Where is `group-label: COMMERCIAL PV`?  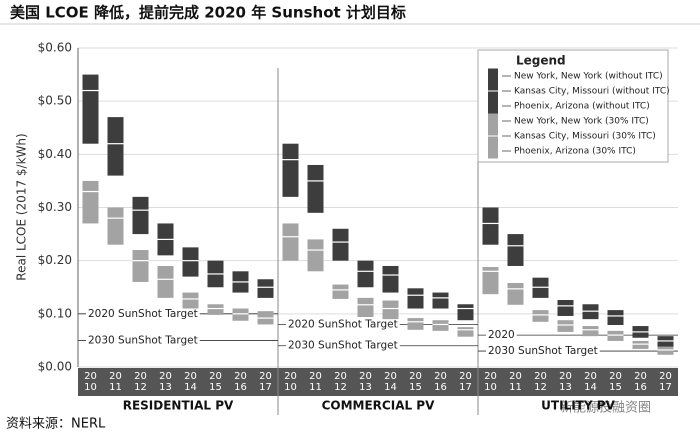
group-label: COMMERCIAL PV is located at coordinates (379, 406).